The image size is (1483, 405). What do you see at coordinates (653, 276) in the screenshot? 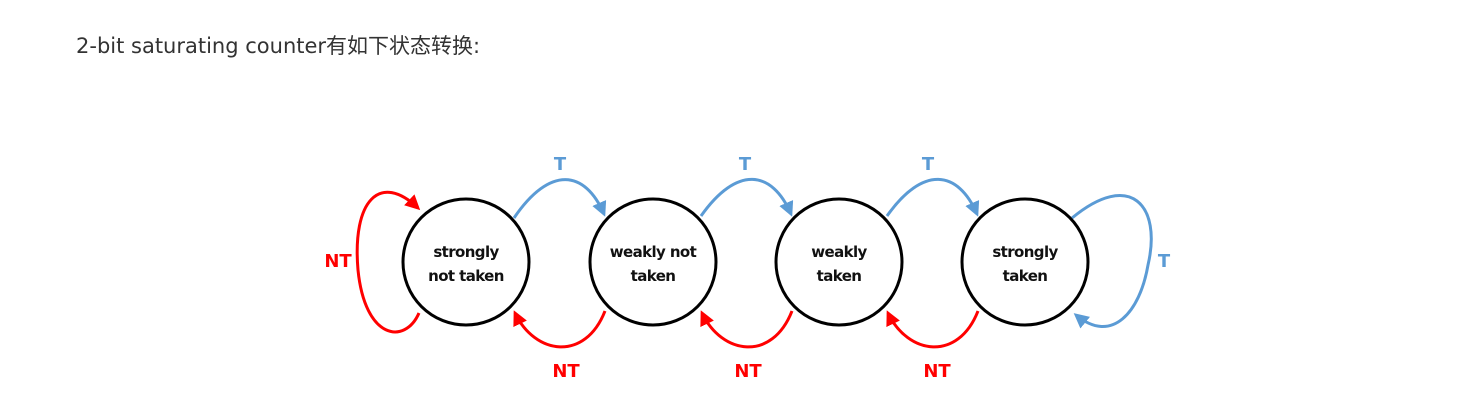
I see `state-label-1-line2: taken` at bounding box center [653, 276].